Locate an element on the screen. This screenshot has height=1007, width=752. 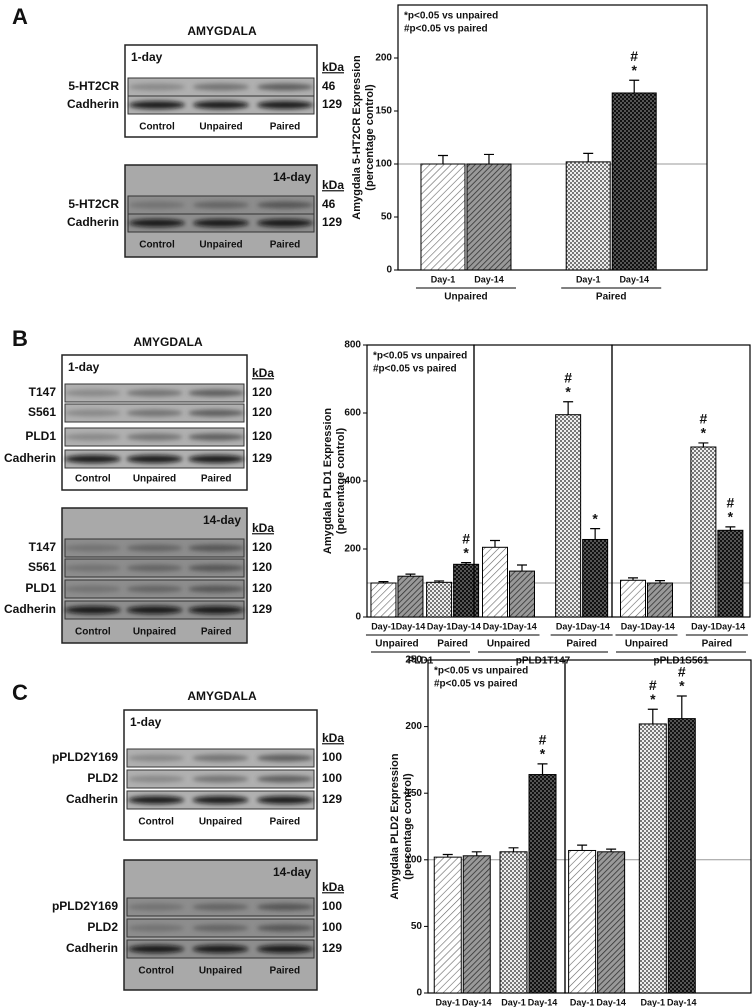
row-label: PLD1 is located at coordinates (40, 436).